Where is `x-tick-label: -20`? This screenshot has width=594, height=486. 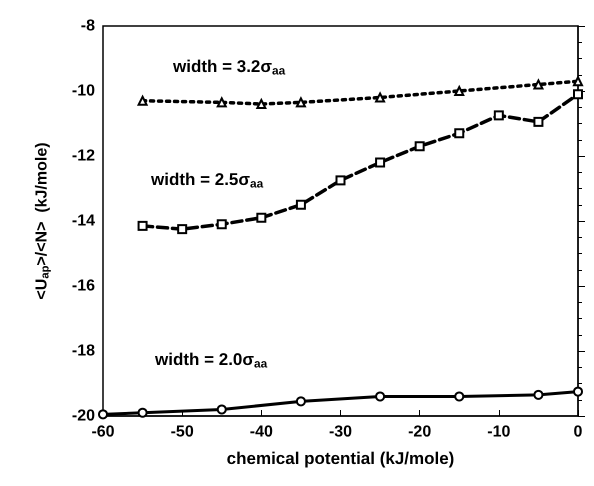 x-tick-label: -20 is located at coordinates (420, 432).